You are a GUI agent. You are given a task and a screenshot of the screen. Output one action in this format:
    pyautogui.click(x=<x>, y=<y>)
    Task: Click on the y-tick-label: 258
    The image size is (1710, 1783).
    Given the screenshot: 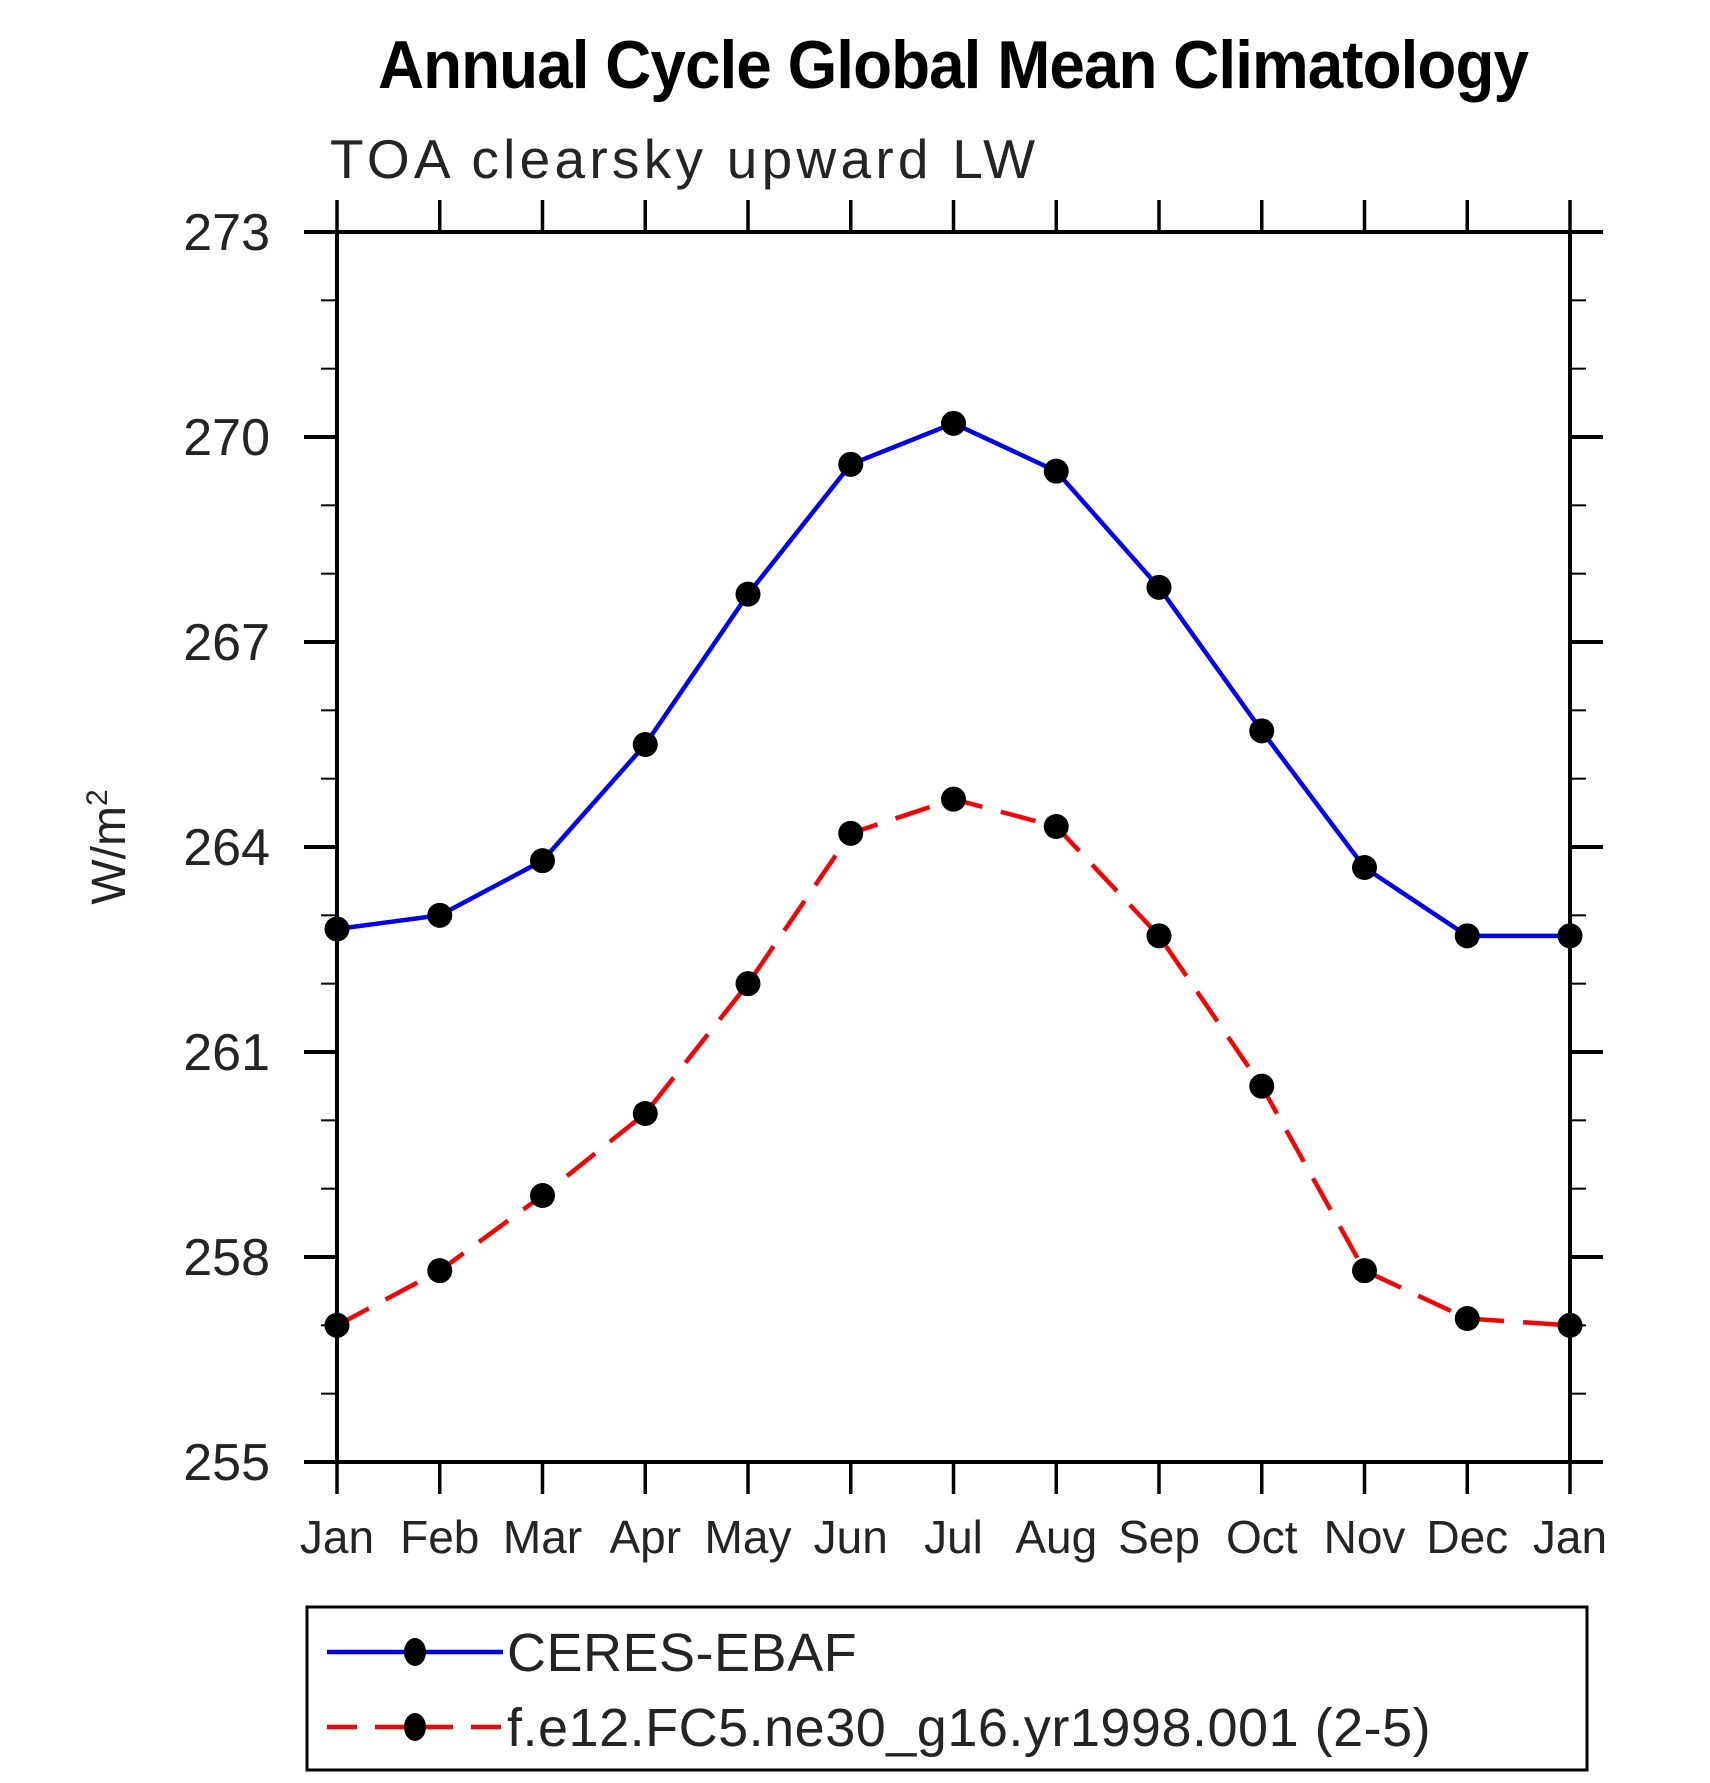 What is the action you would take?
    pyautogui.click(x=226, y=1258)
    